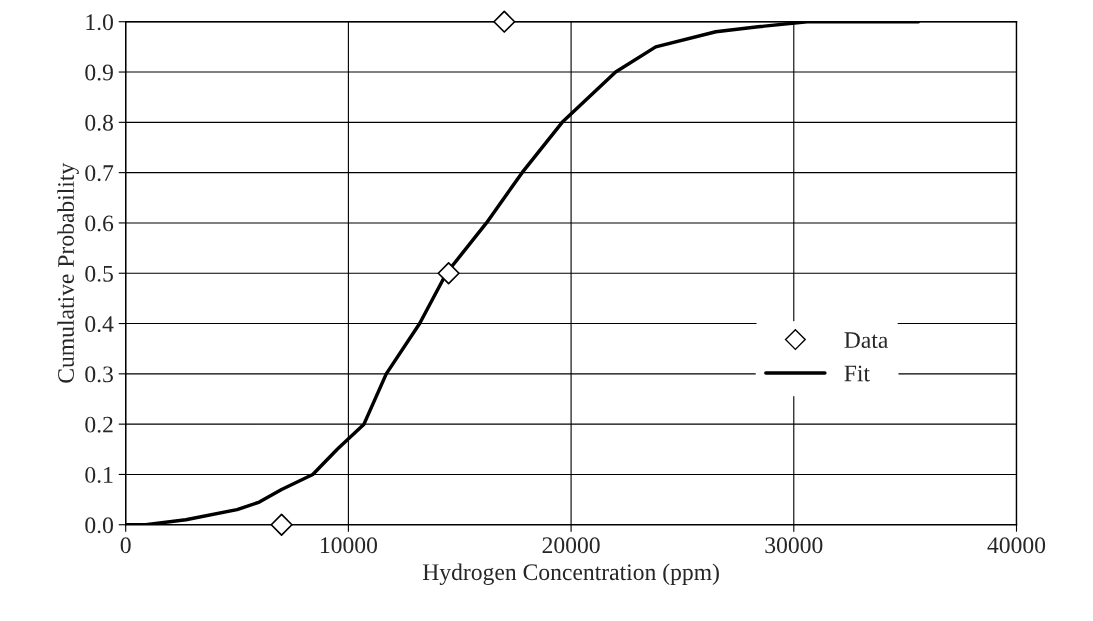  I want to click on legend-label: Data, so click(866, 340).